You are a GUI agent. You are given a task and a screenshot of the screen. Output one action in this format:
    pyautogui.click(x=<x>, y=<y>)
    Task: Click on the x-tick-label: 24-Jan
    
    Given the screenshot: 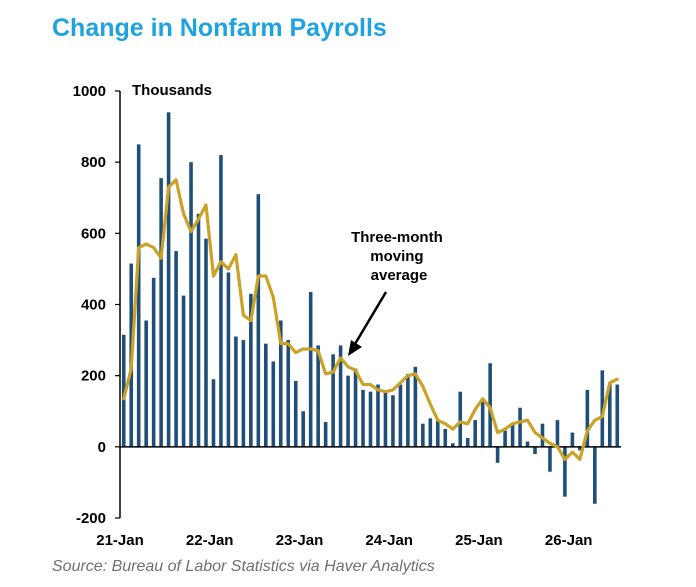 What is the action you would take?
    pyautogui.click(x=389, y=540)
    